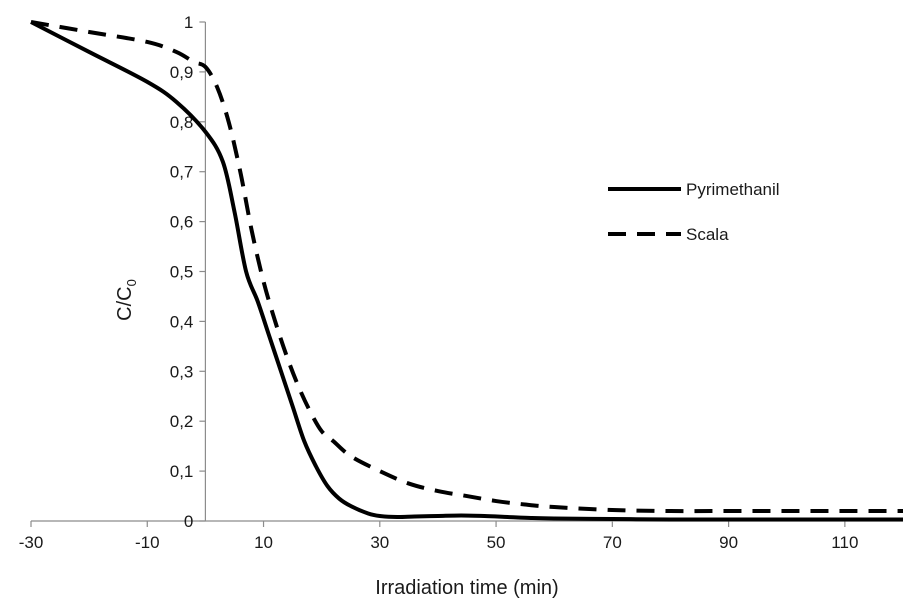 This screenshot has width=905, height=602. I want to click on x-axis-title: Irradiation time (min), so click(466, 588).